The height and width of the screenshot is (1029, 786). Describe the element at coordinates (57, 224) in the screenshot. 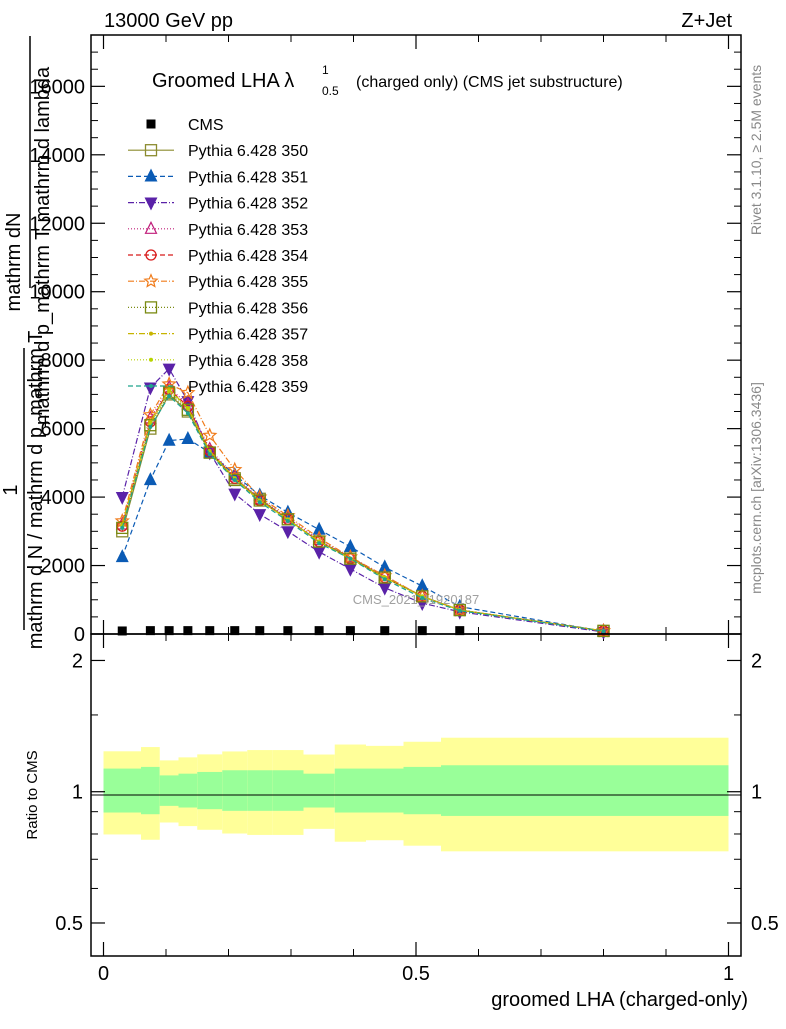

I see `y-tick-label: 12000` at that location.